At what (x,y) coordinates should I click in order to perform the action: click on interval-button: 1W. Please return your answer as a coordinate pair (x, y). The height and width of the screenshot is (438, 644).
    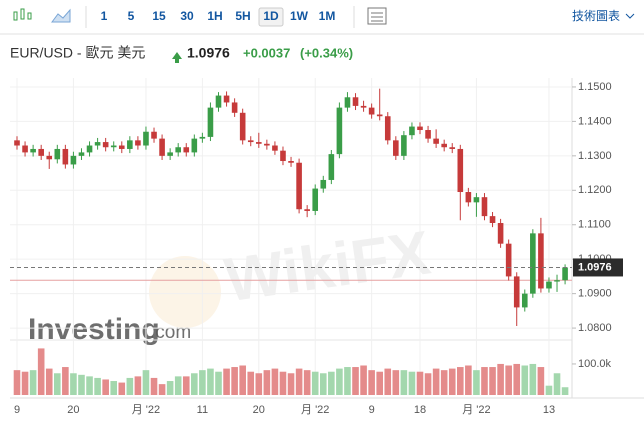
    Looking at the image, I should click on (299, 16).